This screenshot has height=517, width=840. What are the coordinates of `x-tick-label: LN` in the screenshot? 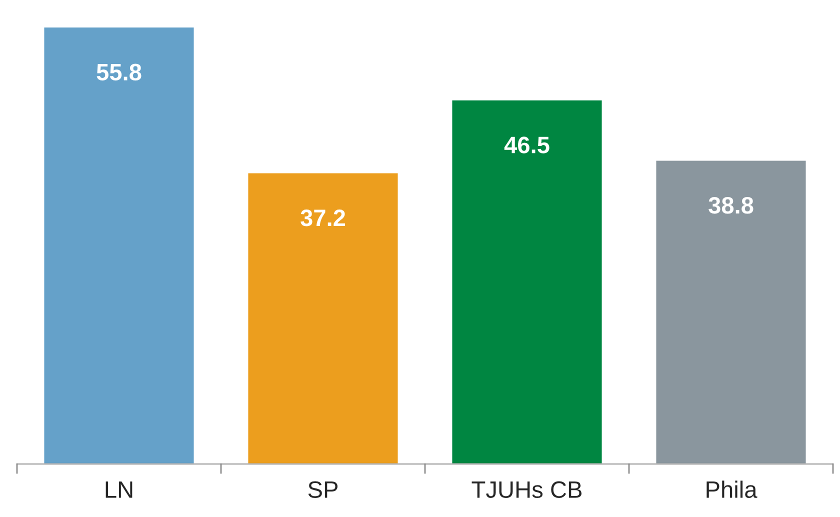 It's located at (119, 490).